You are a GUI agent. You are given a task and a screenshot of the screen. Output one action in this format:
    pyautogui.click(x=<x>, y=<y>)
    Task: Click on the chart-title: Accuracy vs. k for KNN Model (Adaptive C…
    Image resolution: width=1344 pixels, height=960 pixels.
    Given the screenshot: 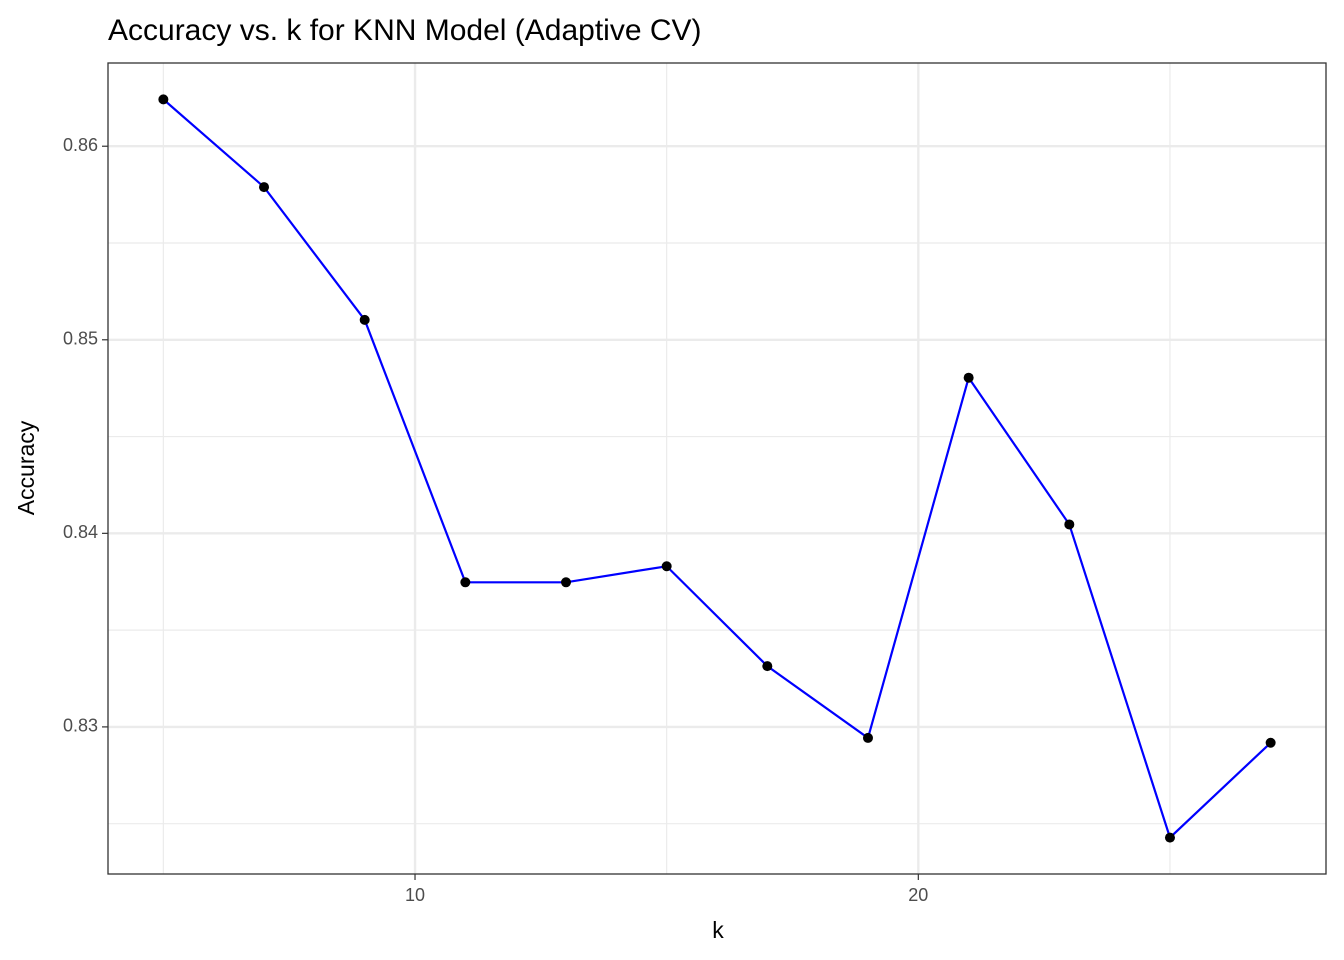 What is the action you would take?
    pyautogui.click(x=405, y=30)
    